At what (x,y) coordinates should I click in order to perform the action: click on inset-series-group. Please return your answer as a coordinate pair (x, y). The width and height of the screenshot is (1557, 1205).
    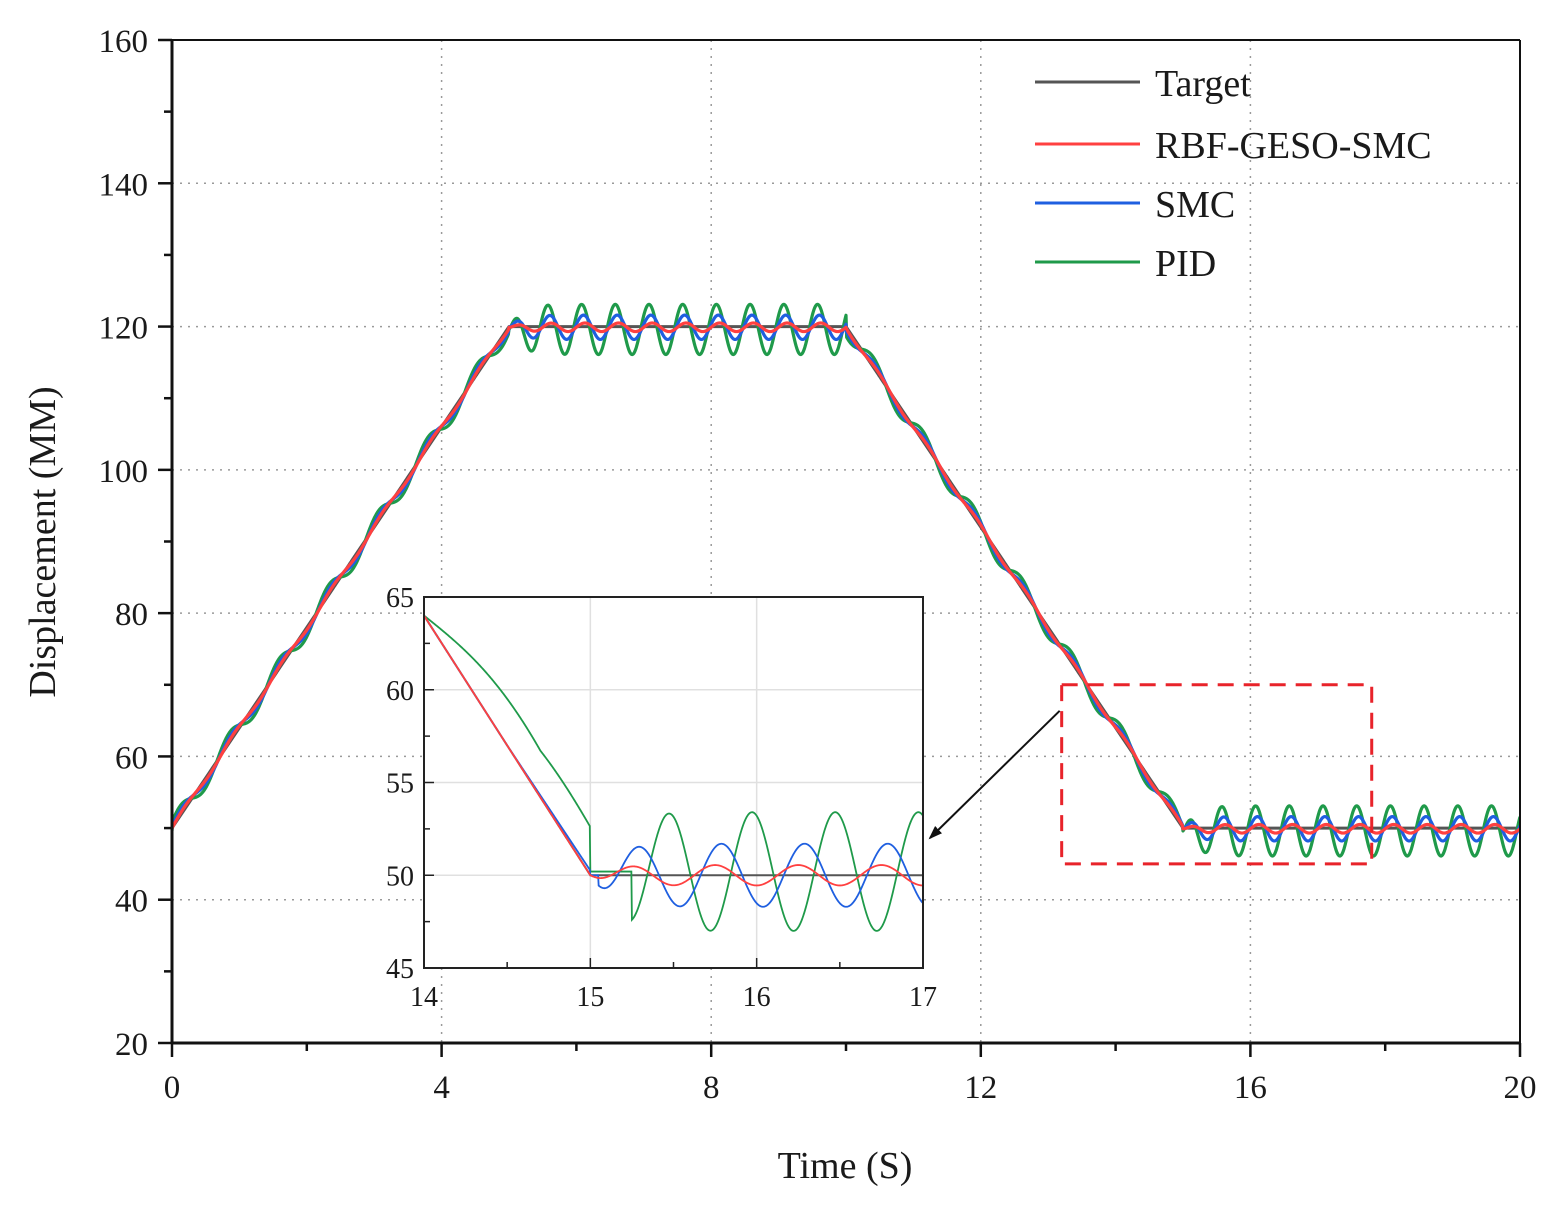
    Looking at the image, I should click on (673, 773).